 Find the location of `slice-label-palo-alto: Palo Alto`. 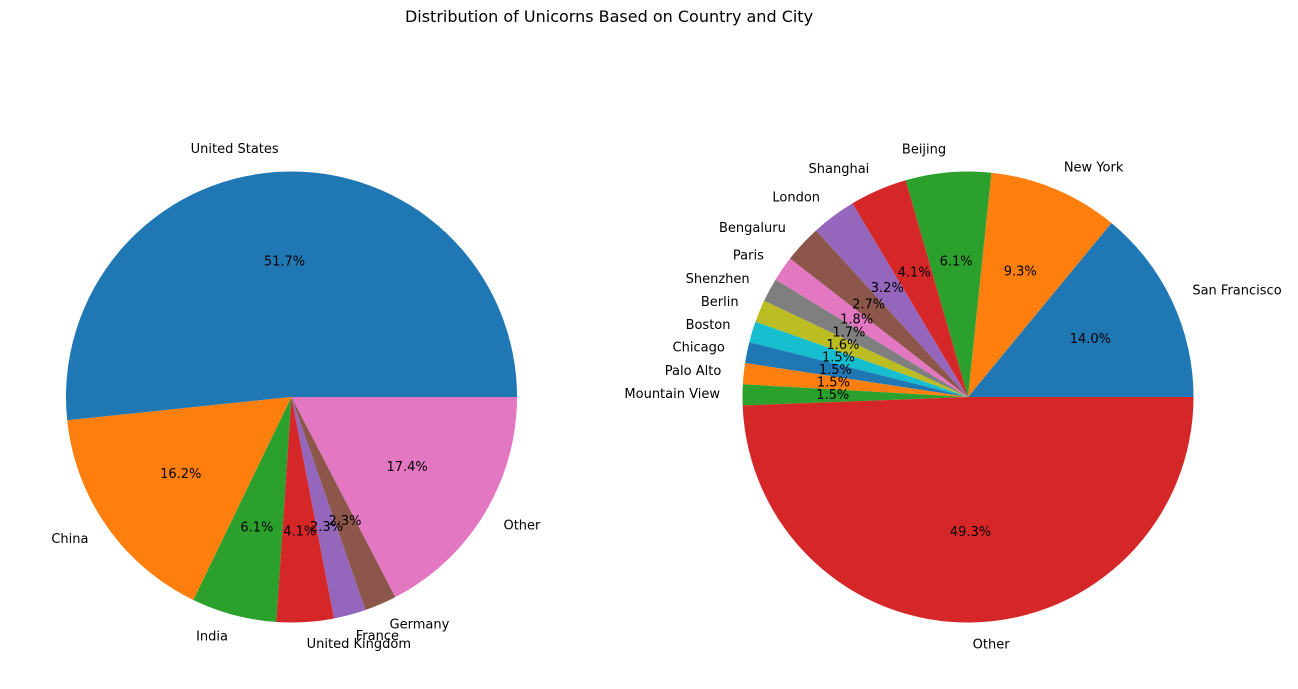

slice-label-palo-alto: Palo Alto is located at coordinates (693, 371).